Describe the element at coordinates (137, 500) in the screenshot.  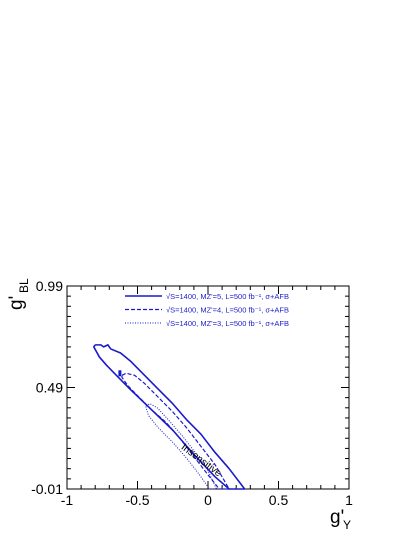
I see `x-tick-label: -0.5` at that location.